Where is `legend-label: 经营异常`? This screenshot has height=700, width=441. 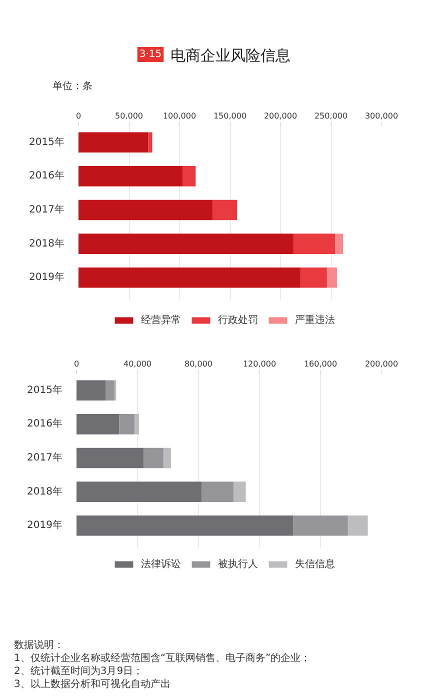 legend-label: 经营异常 is located at coordinates (161, 320).